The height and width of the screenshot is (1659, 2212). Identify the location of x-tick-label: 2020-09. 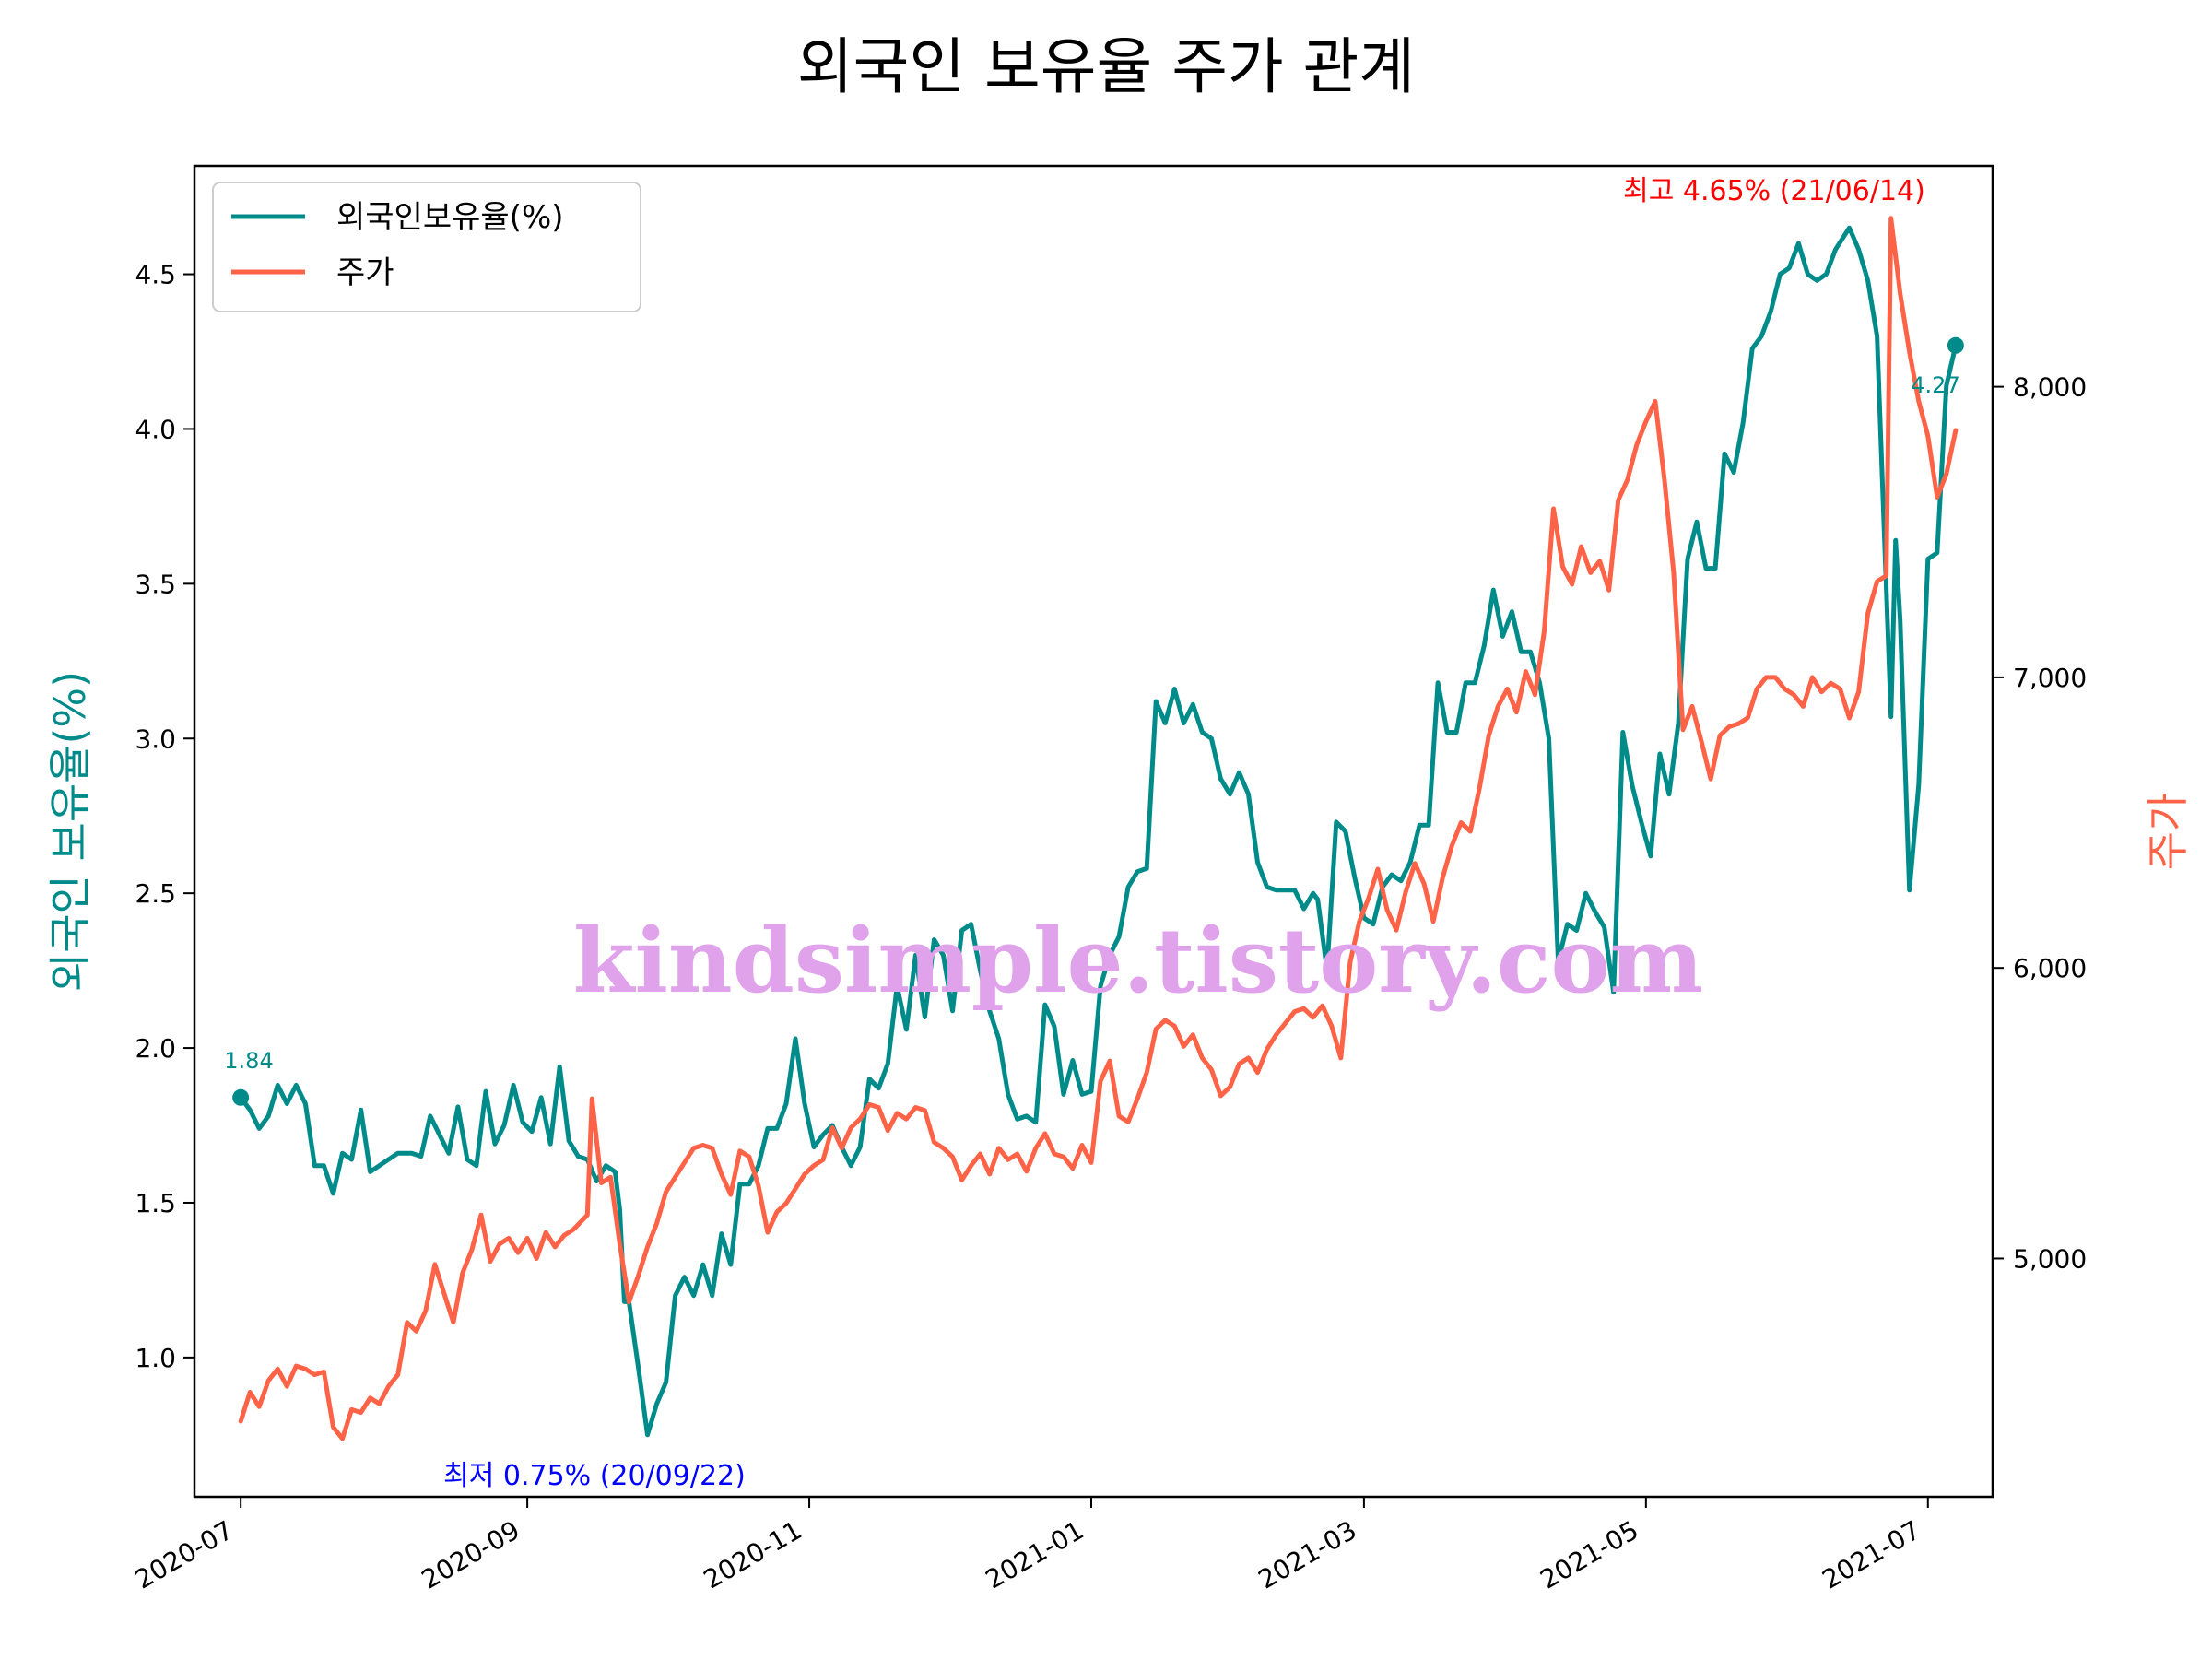
(471, 1554).